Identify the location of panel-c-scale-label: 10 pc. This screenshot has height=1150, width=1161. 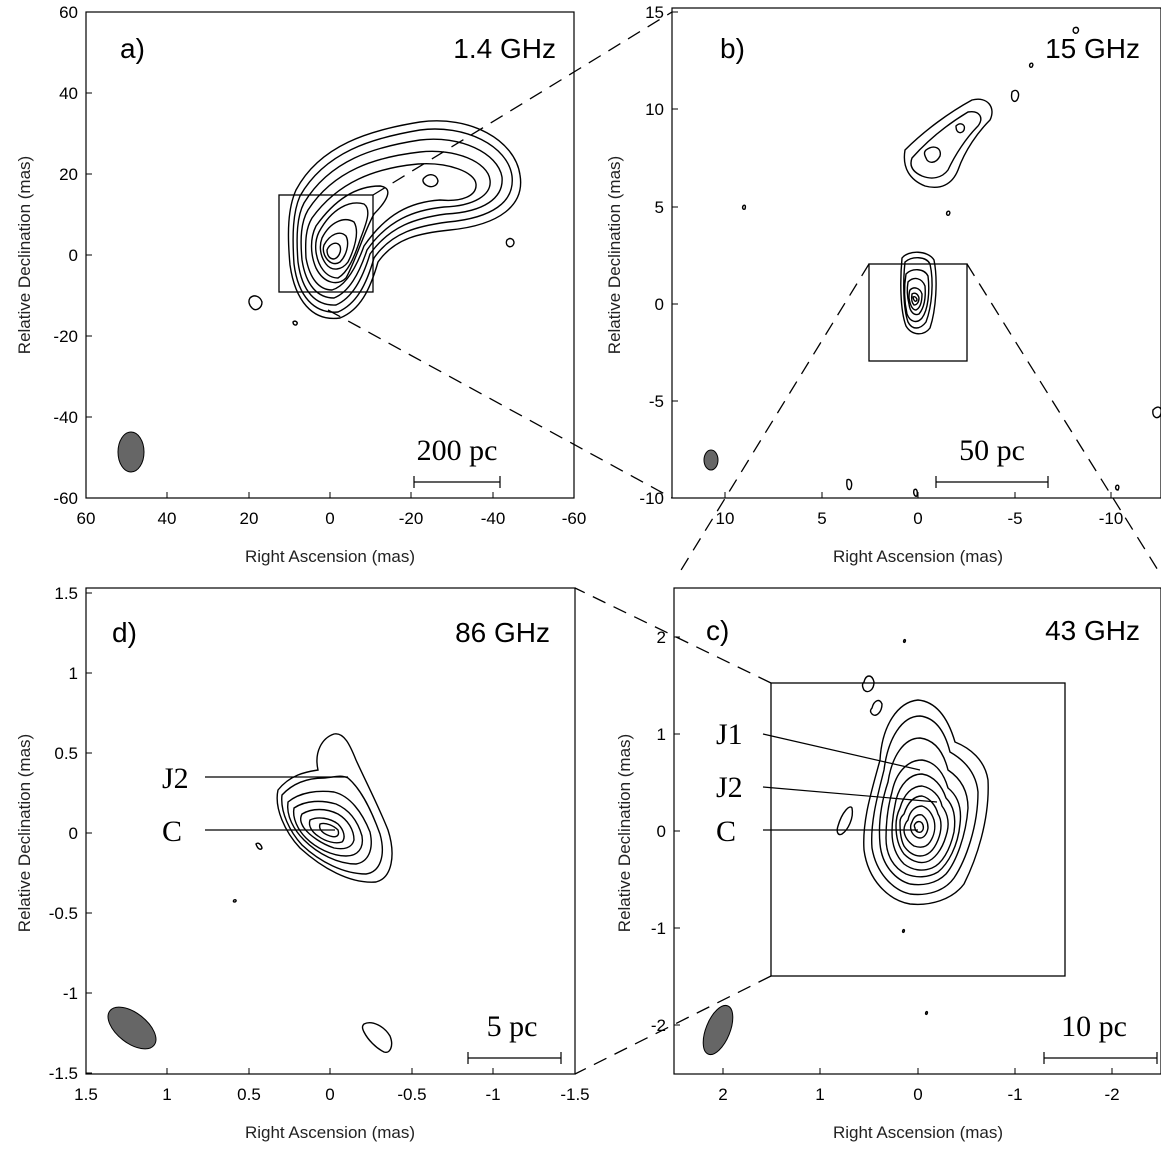
(1094, 1026).